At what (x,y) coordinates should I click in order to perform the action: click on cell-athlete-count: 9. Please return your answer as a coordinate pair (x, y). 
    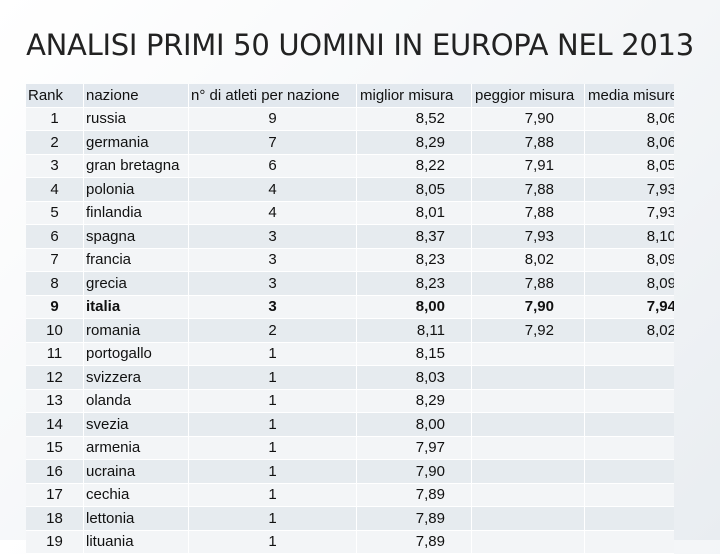
    Looking at the image, I should click on (272, 119).